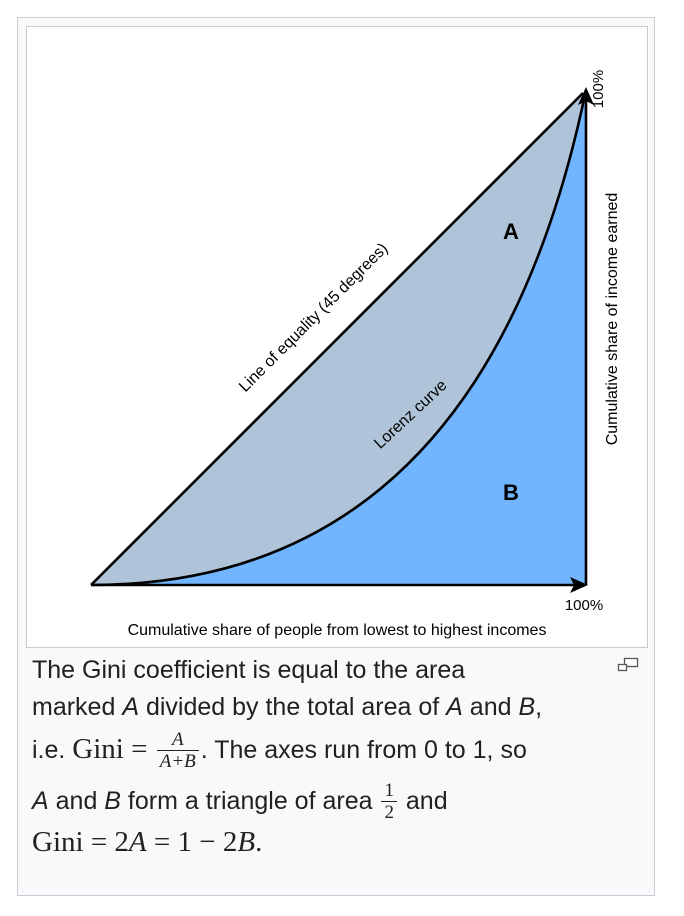 The image size is (684, 916). What do you see at coordinates (579, 585) in the screenshot?
I see `x-axis-arrowhead` at bounding box center [579, 585].